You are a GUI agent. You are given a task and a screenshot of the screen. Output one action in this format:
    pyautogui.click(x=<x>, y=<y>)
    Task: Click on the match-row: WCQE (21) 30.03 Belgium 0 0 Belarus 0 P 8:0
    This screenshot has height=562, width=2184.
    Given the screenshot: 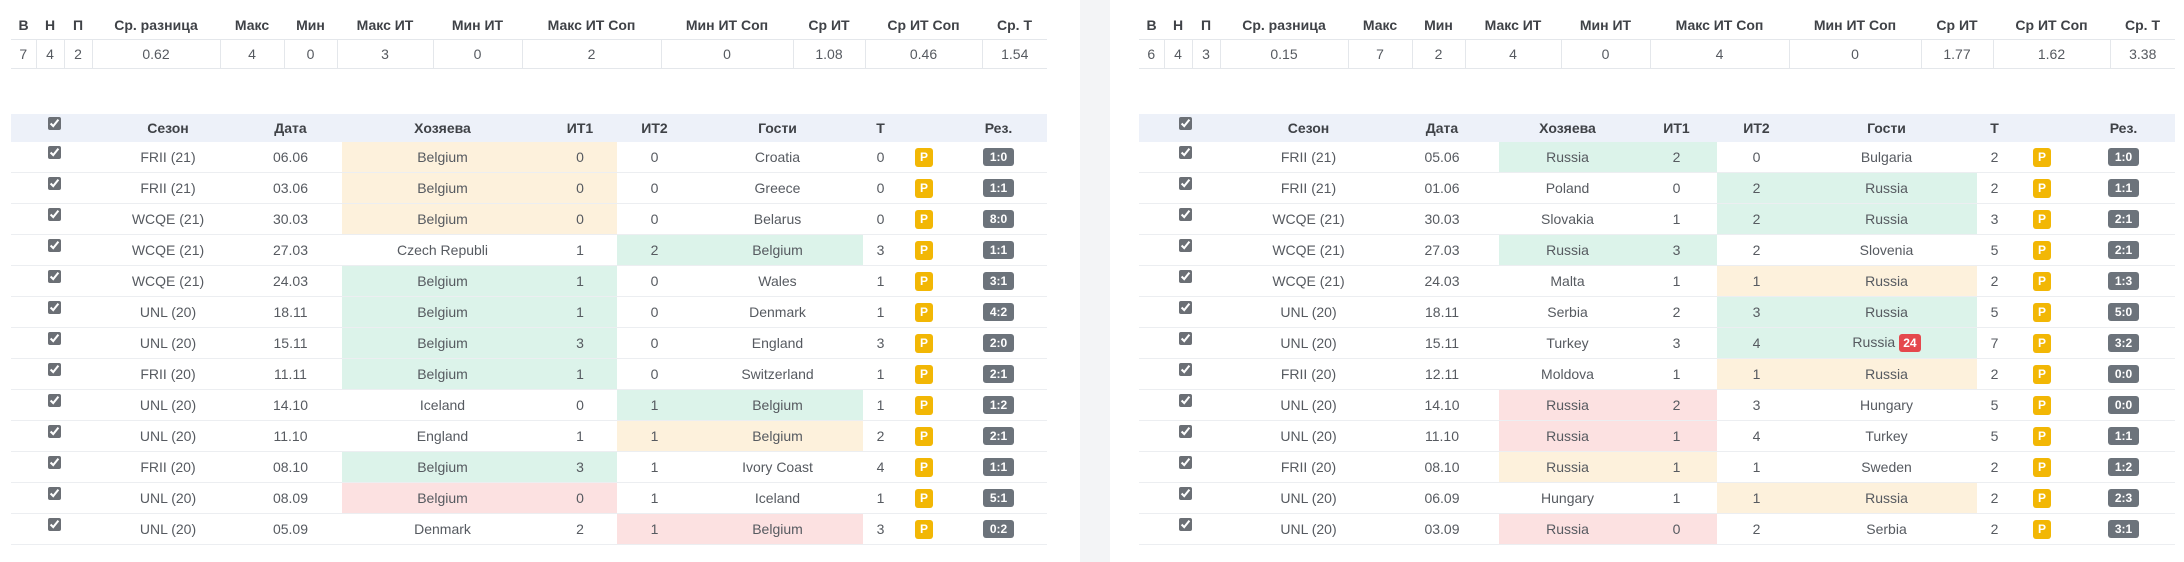 What is the action you would take?
    pyautogui.click(x=529, y=219)
    